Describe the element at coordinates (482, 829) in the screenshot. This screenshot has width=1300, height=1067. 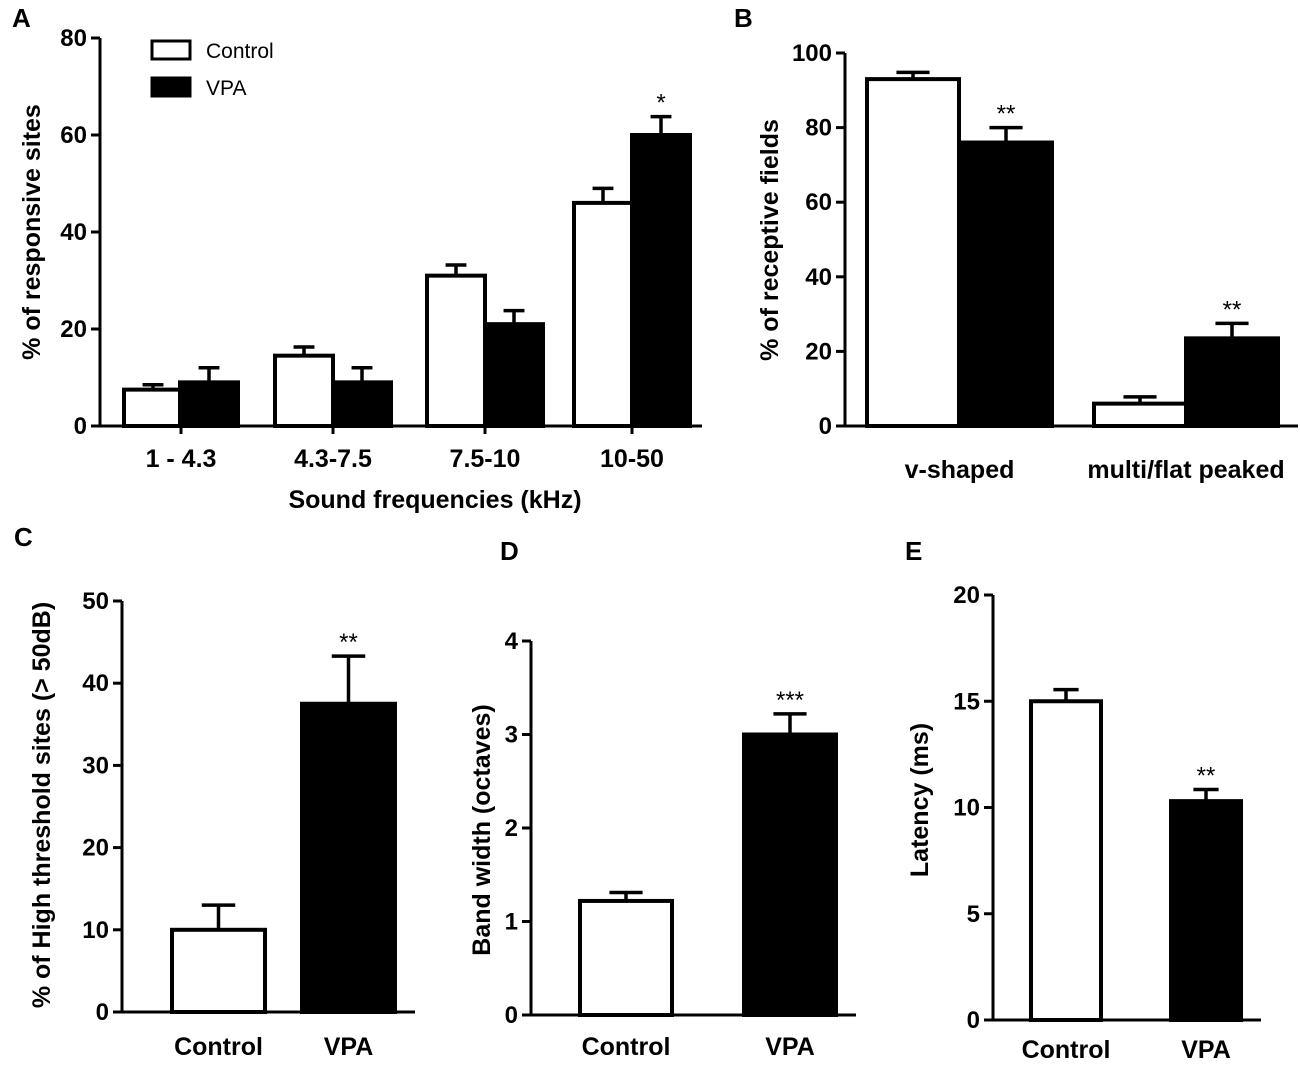
I see `y-axis-label: Band width (octaves)` at that location.